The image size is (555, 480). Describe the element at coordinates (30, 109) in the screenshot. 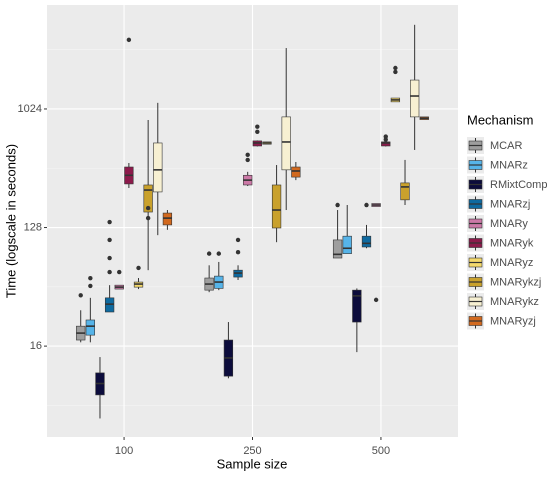

I see `y-tick-label: 1024` at that location.